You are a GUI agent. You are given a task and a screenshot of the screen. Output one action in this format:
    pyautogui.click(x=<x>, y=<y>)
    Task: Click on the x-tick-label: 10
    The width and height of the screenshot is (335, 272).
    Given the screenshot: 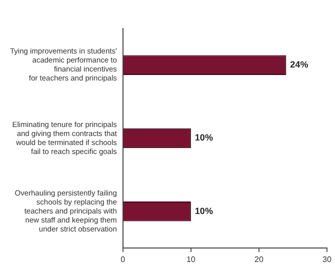 What is the action you would take?
    pyautogui.click(x=191, y=259)
    